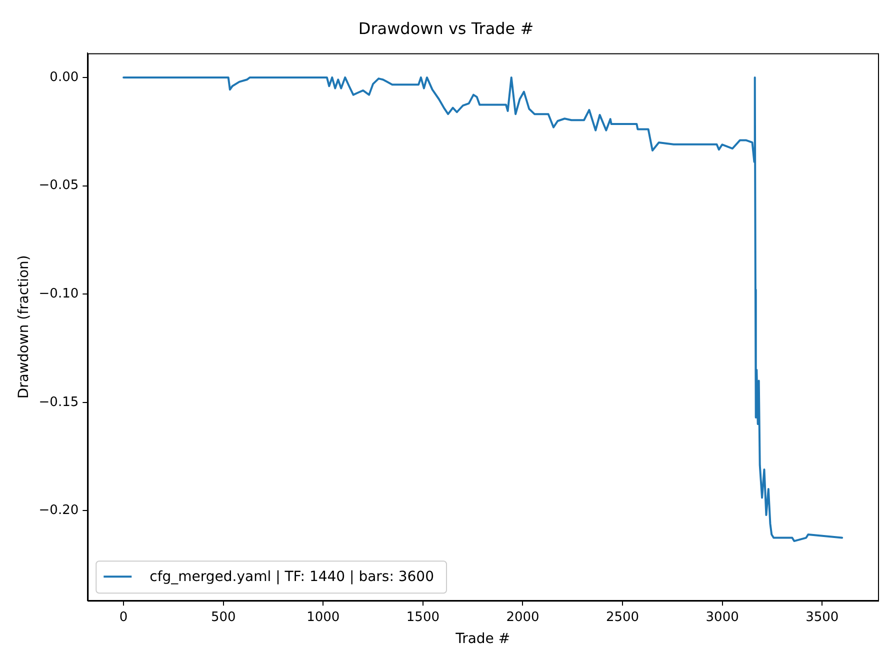  I want to click on y-tick-label: −0.10, so click(58, 294).